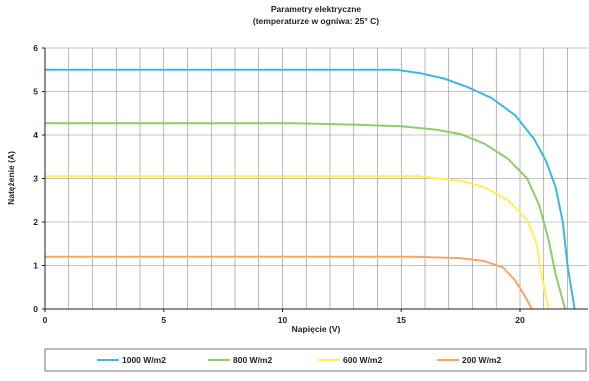 Image resolution: width=589 pixels, height=381 pixels. Describe the element at coordinates (316, 21) in the screenshot. I see `chart-subtitle: (temperaturze w ogniwa: 25° C)` at that location.